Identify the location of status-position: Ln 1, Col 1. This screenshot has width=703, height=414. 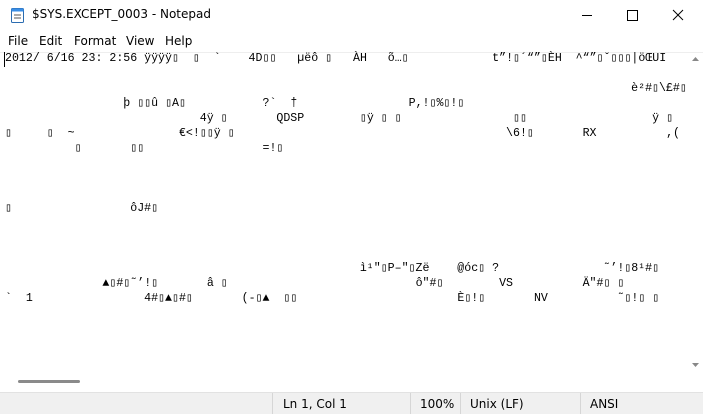
(315, 404).